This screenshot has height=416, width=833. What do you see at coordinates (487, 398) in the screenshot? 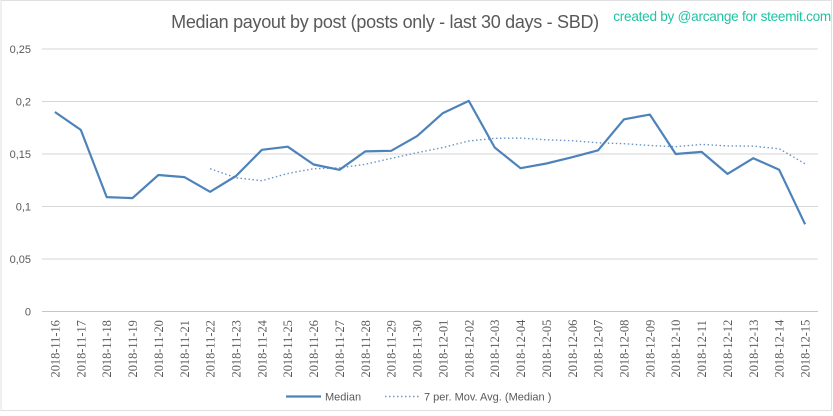
I see `svg-text: 7 per. Mov. Avg. (Median )` at bounding box center [487, 398].